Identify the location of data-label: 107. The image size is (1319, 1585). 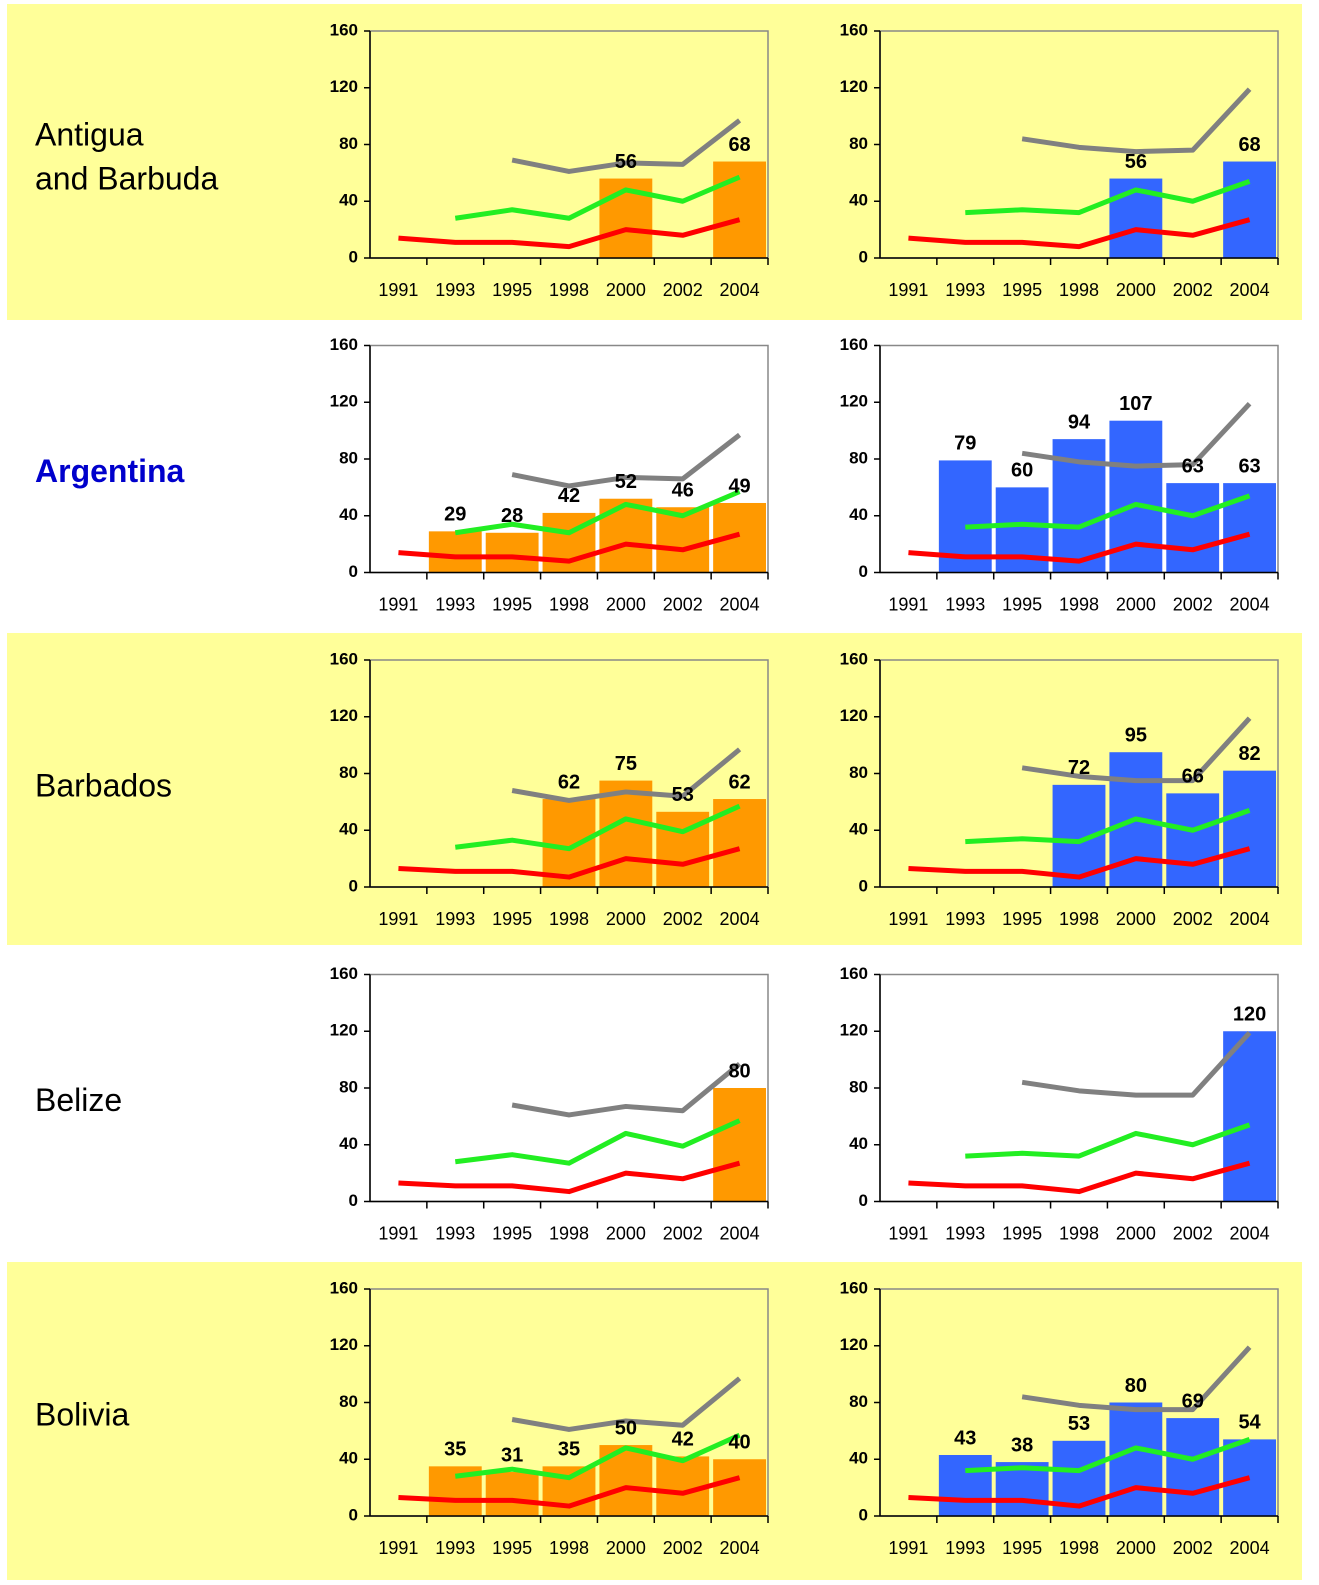
(1135, 404).